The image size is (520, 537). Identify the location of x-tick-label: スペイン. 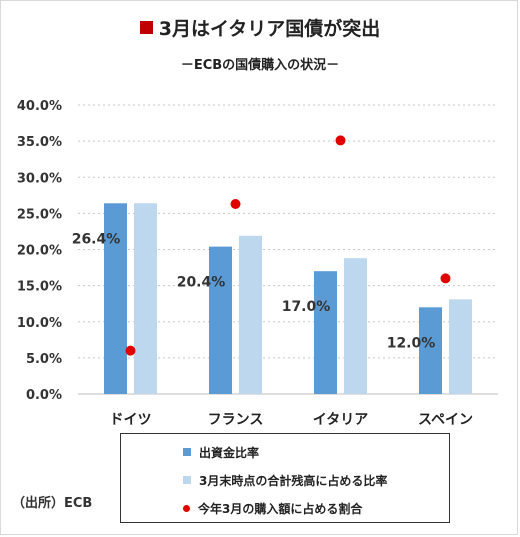
(445, 420).